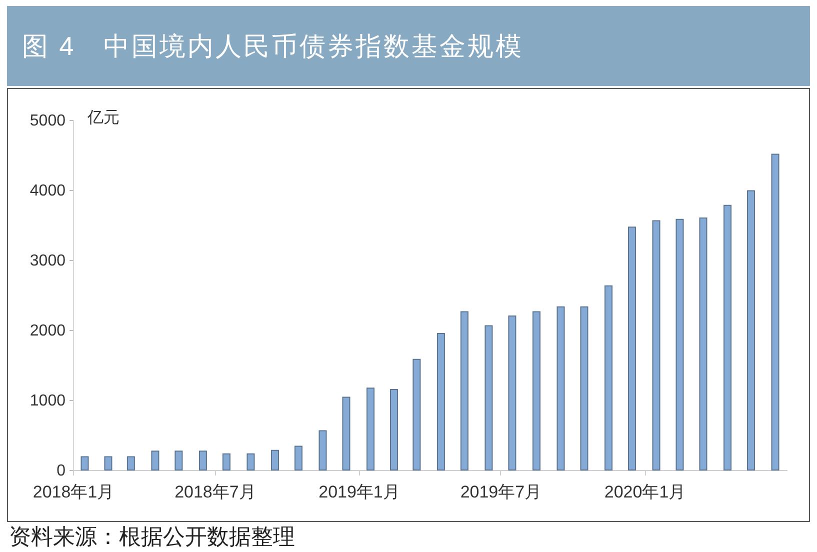 The width and height of the screenshot is (817, 552). I want to click on title-banner: 图 4 中国境内人民币债券指数基金规模, so click(408, 46).